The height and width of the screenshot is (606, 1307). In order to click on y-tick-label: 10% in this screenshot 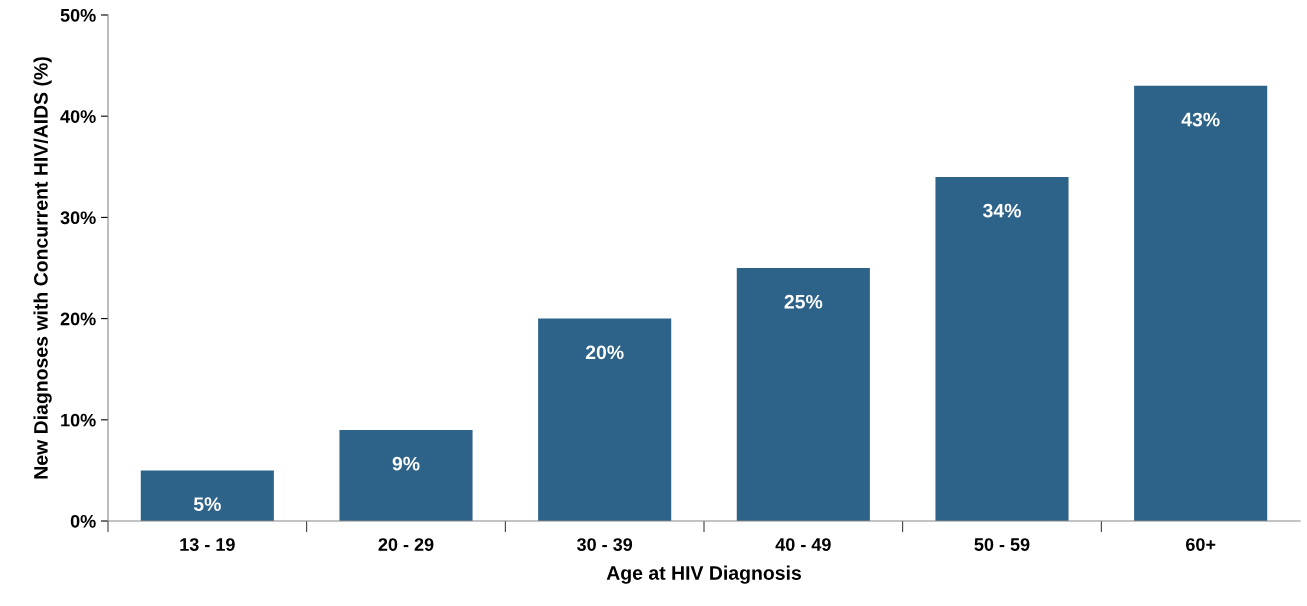, I will do `click(78, 420)`.